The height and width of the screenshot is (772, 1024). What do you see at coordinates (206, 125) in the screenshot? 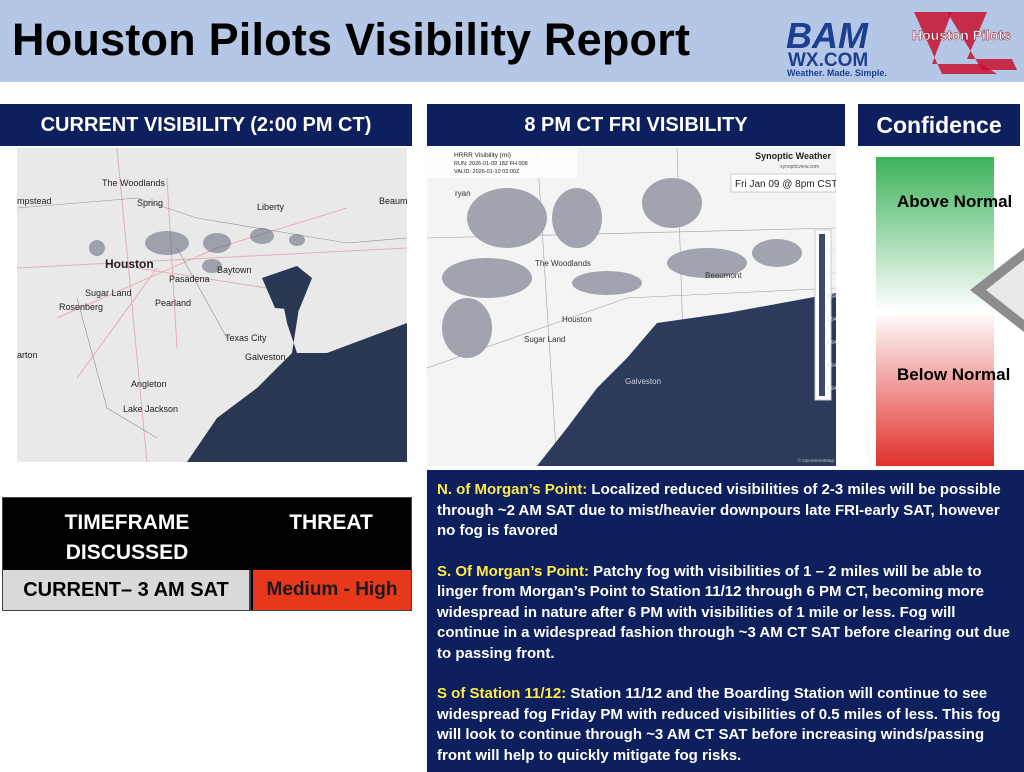
I see `current-title: CURRENT VISIBILITY (2:00 PM CT)` at bounding box center [206, 125].